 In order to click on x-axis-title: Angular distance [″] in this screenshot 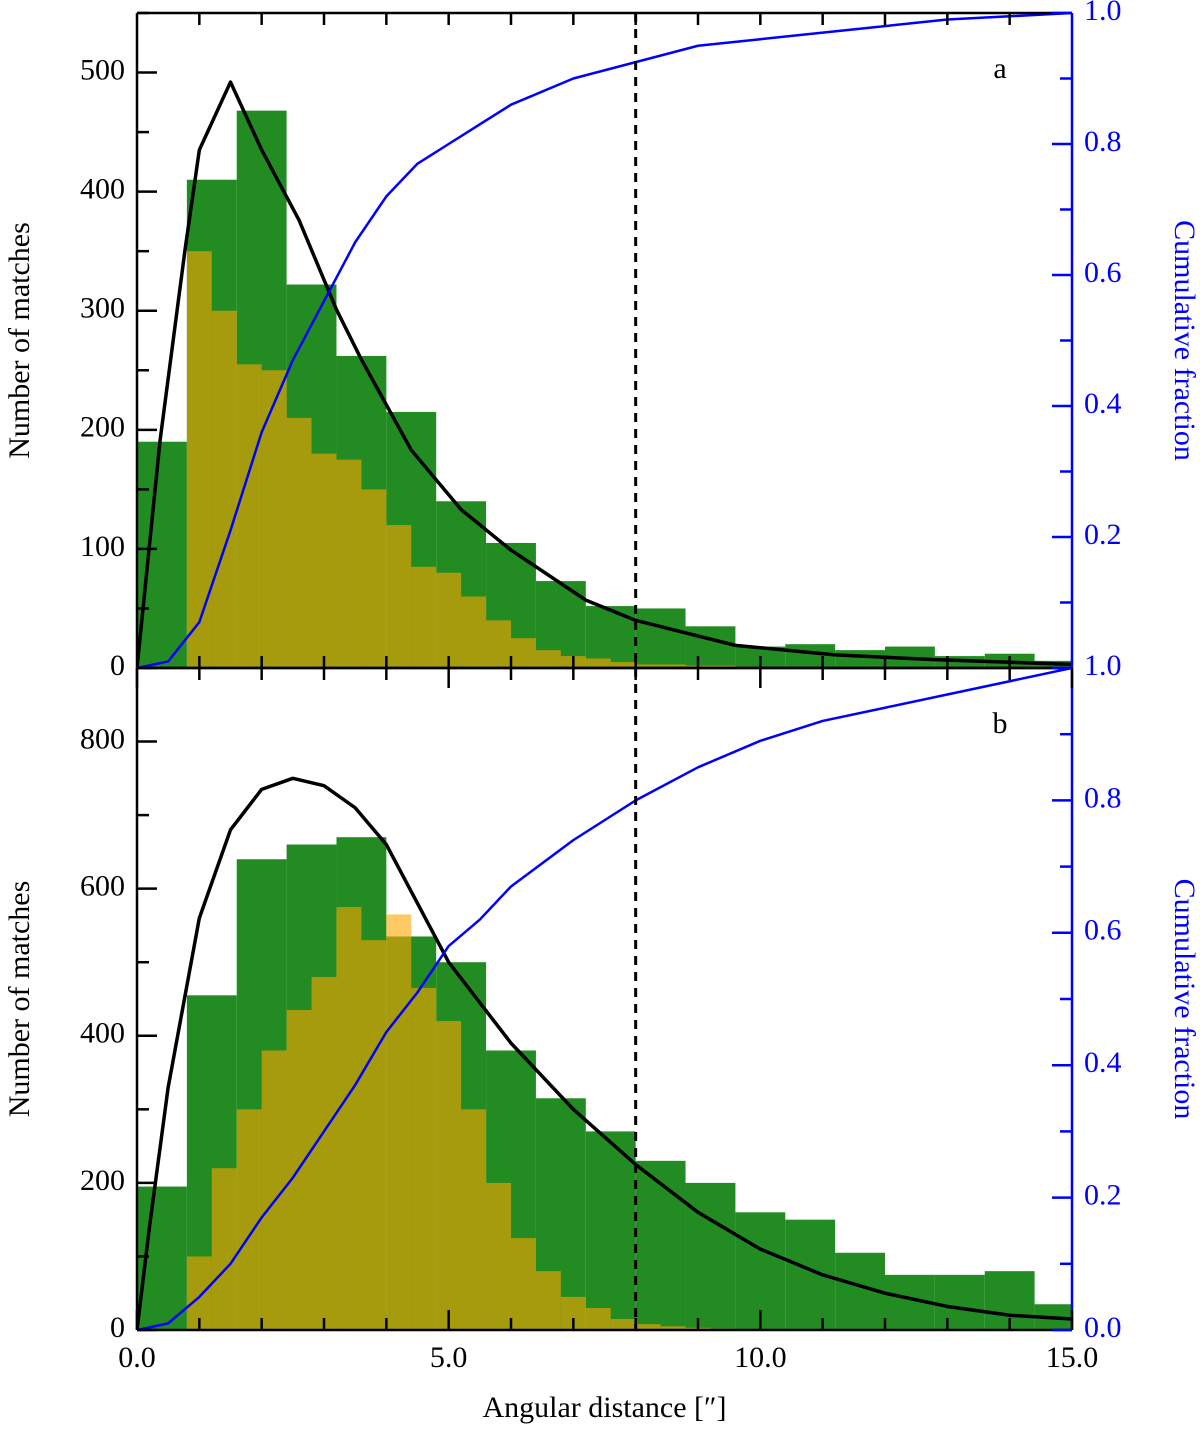, I will do `click(604, 1407)`.